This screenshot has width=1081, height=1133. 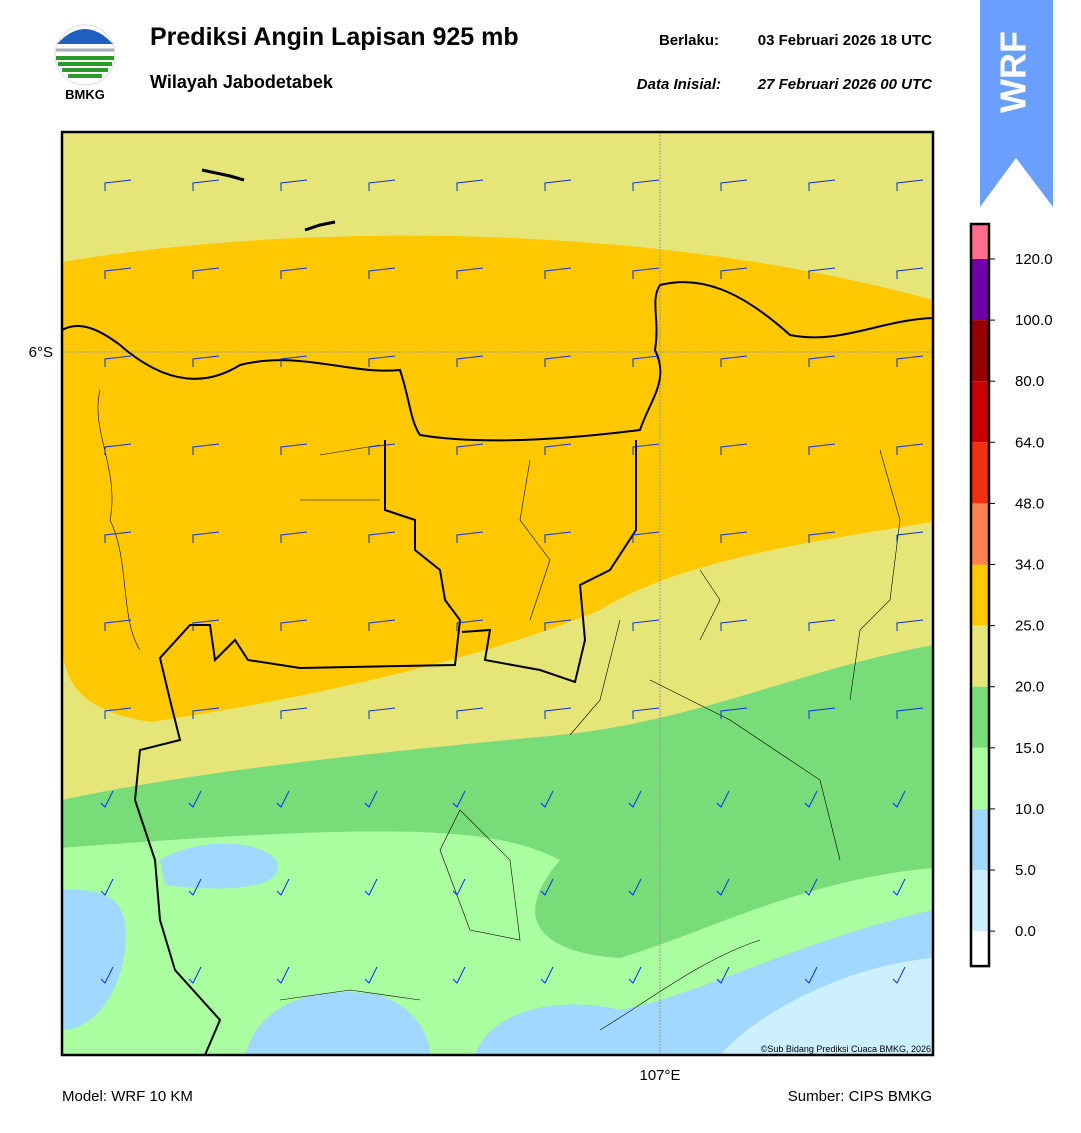 I want to click on colorbar-label: 15.0, so click(x=1029, y=748).